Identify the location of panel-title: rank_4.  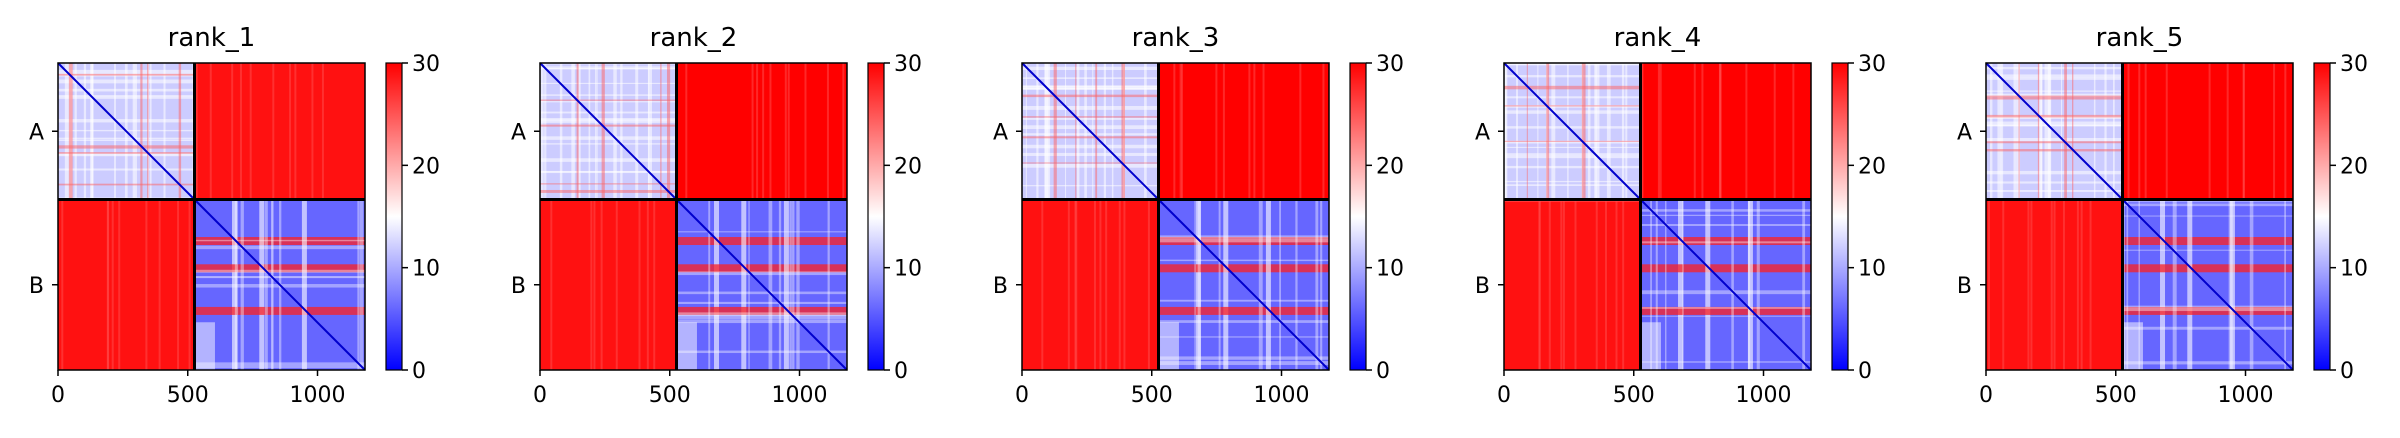
(1658, 38).